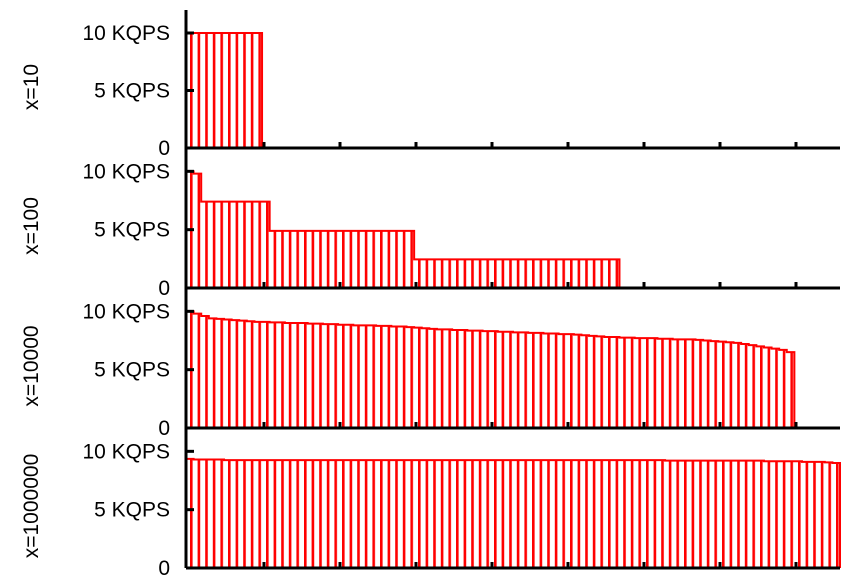  Describe the element at coordinates (31, 506) in the screenshot. I see `panel-label: x=1000000` at that location.